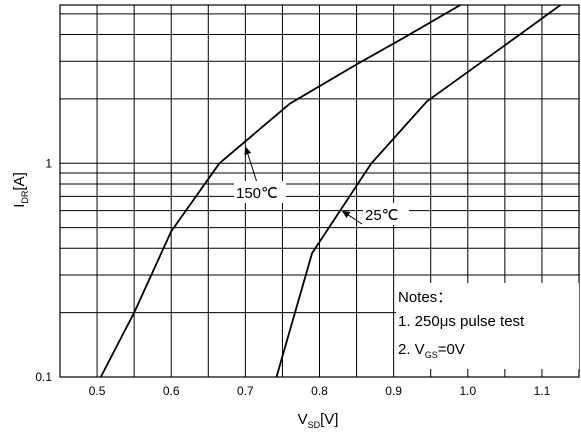 The image size is (581, 434). Describe the element at coordinates (245, 391) in the screenshot. I see `x-tick-label: 0.7` at that location.